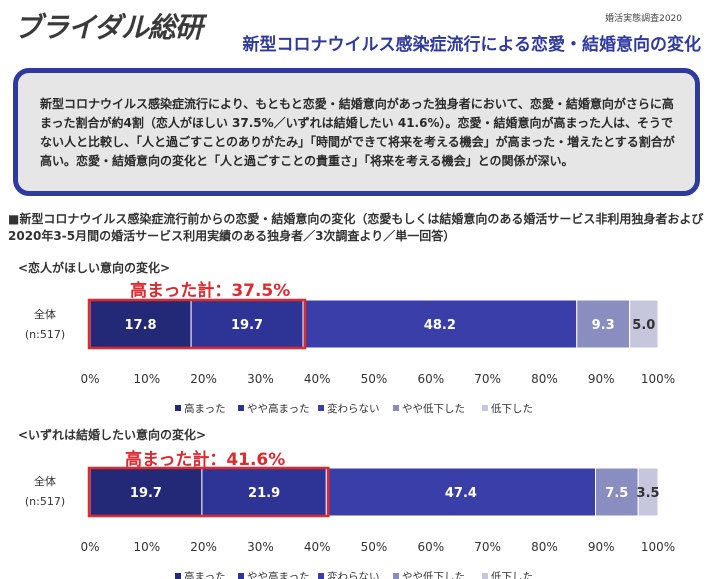 The image size is (715, 579). What do you see at coordinates (94, 268) in the screenshot?
I see `chart-1-title: <恋人がほしい意向の変化>` at bounding box center [94, 268].